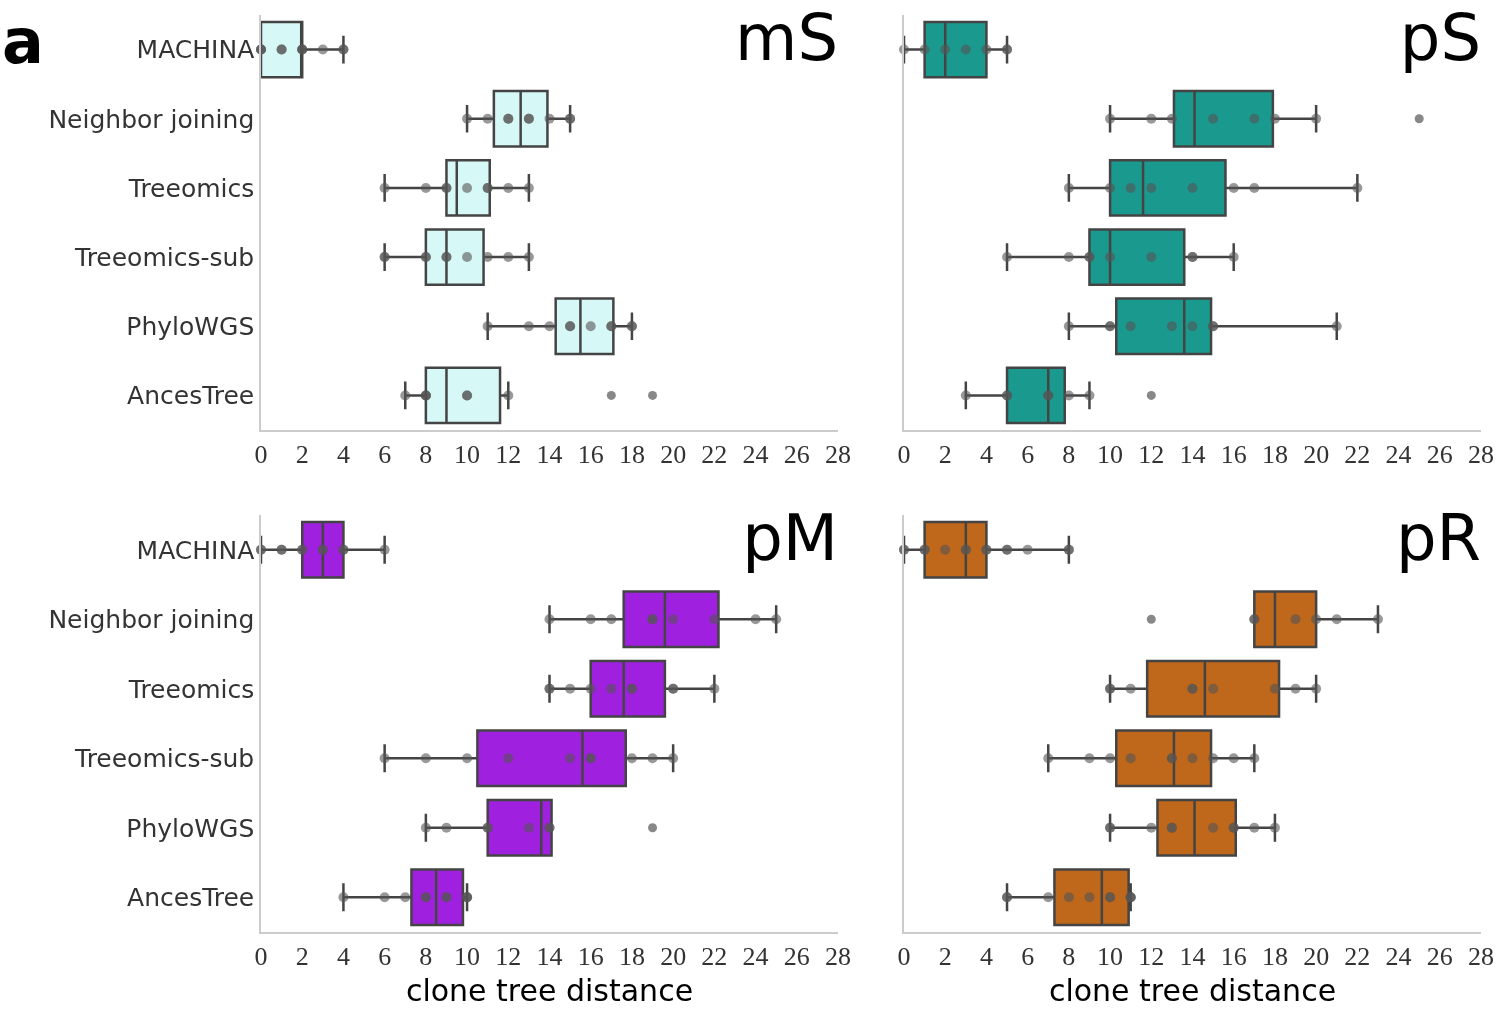 This screenshot has width=1501, height=1031. Describe the element at coordinates (786, 37) in the screenshot. I see `chart-title: mS` at that location.